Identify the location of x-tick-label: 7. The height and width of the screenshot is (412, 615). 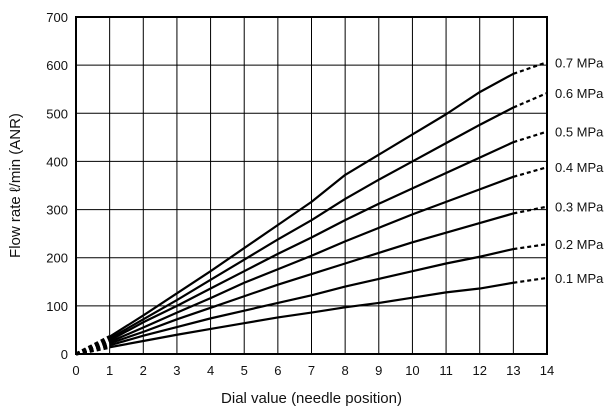
(311, 370).